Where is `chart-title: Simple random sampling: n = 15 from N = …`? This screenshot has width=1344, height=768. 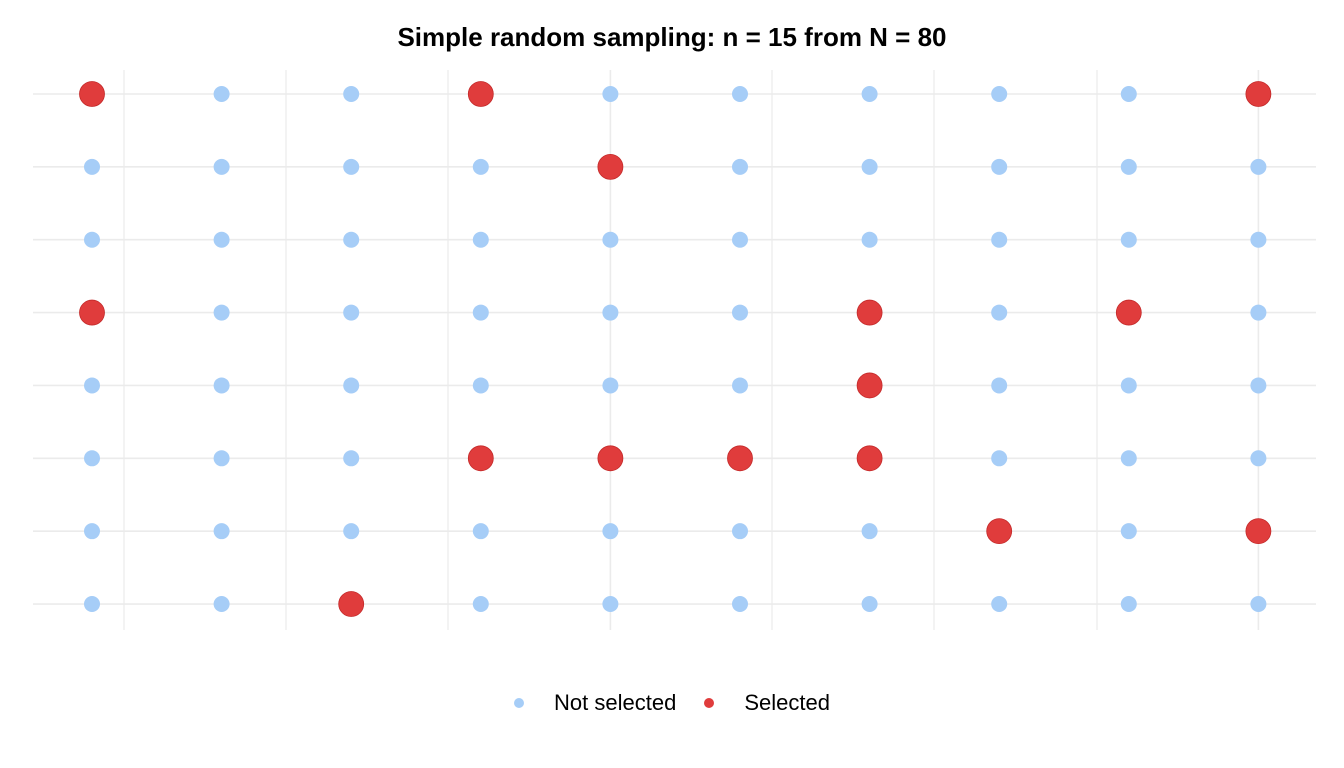 chart-title: Simple random sampling: n = 15 from N = … is located at coordinates (672, 37).